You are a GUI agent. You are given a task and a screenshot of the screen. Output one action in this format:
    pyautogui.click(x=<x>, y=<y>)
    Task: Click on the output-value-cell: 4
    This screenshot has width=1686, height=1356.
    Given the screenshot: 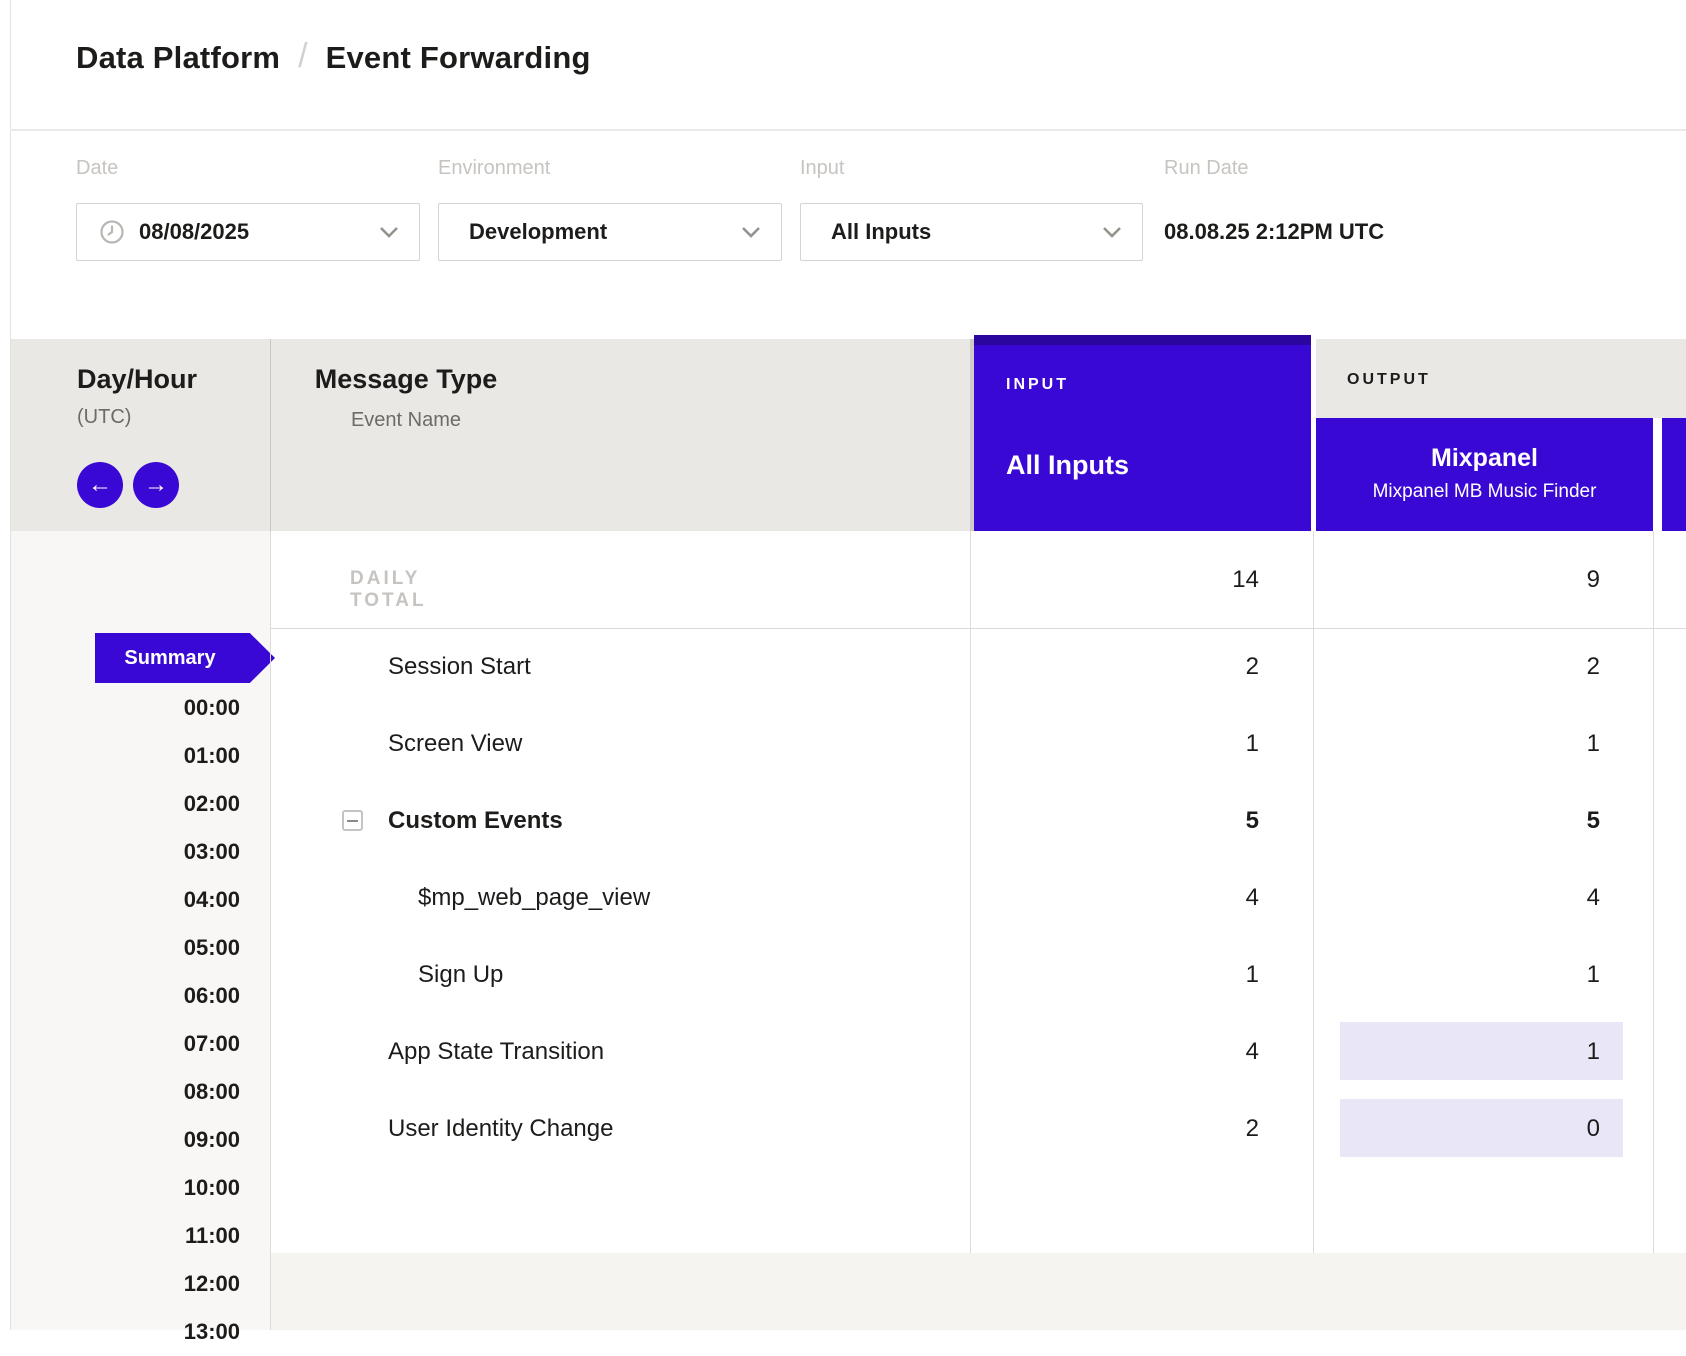 What is the action you would take?
    pyautogui.click(x=1593, y=897)
    